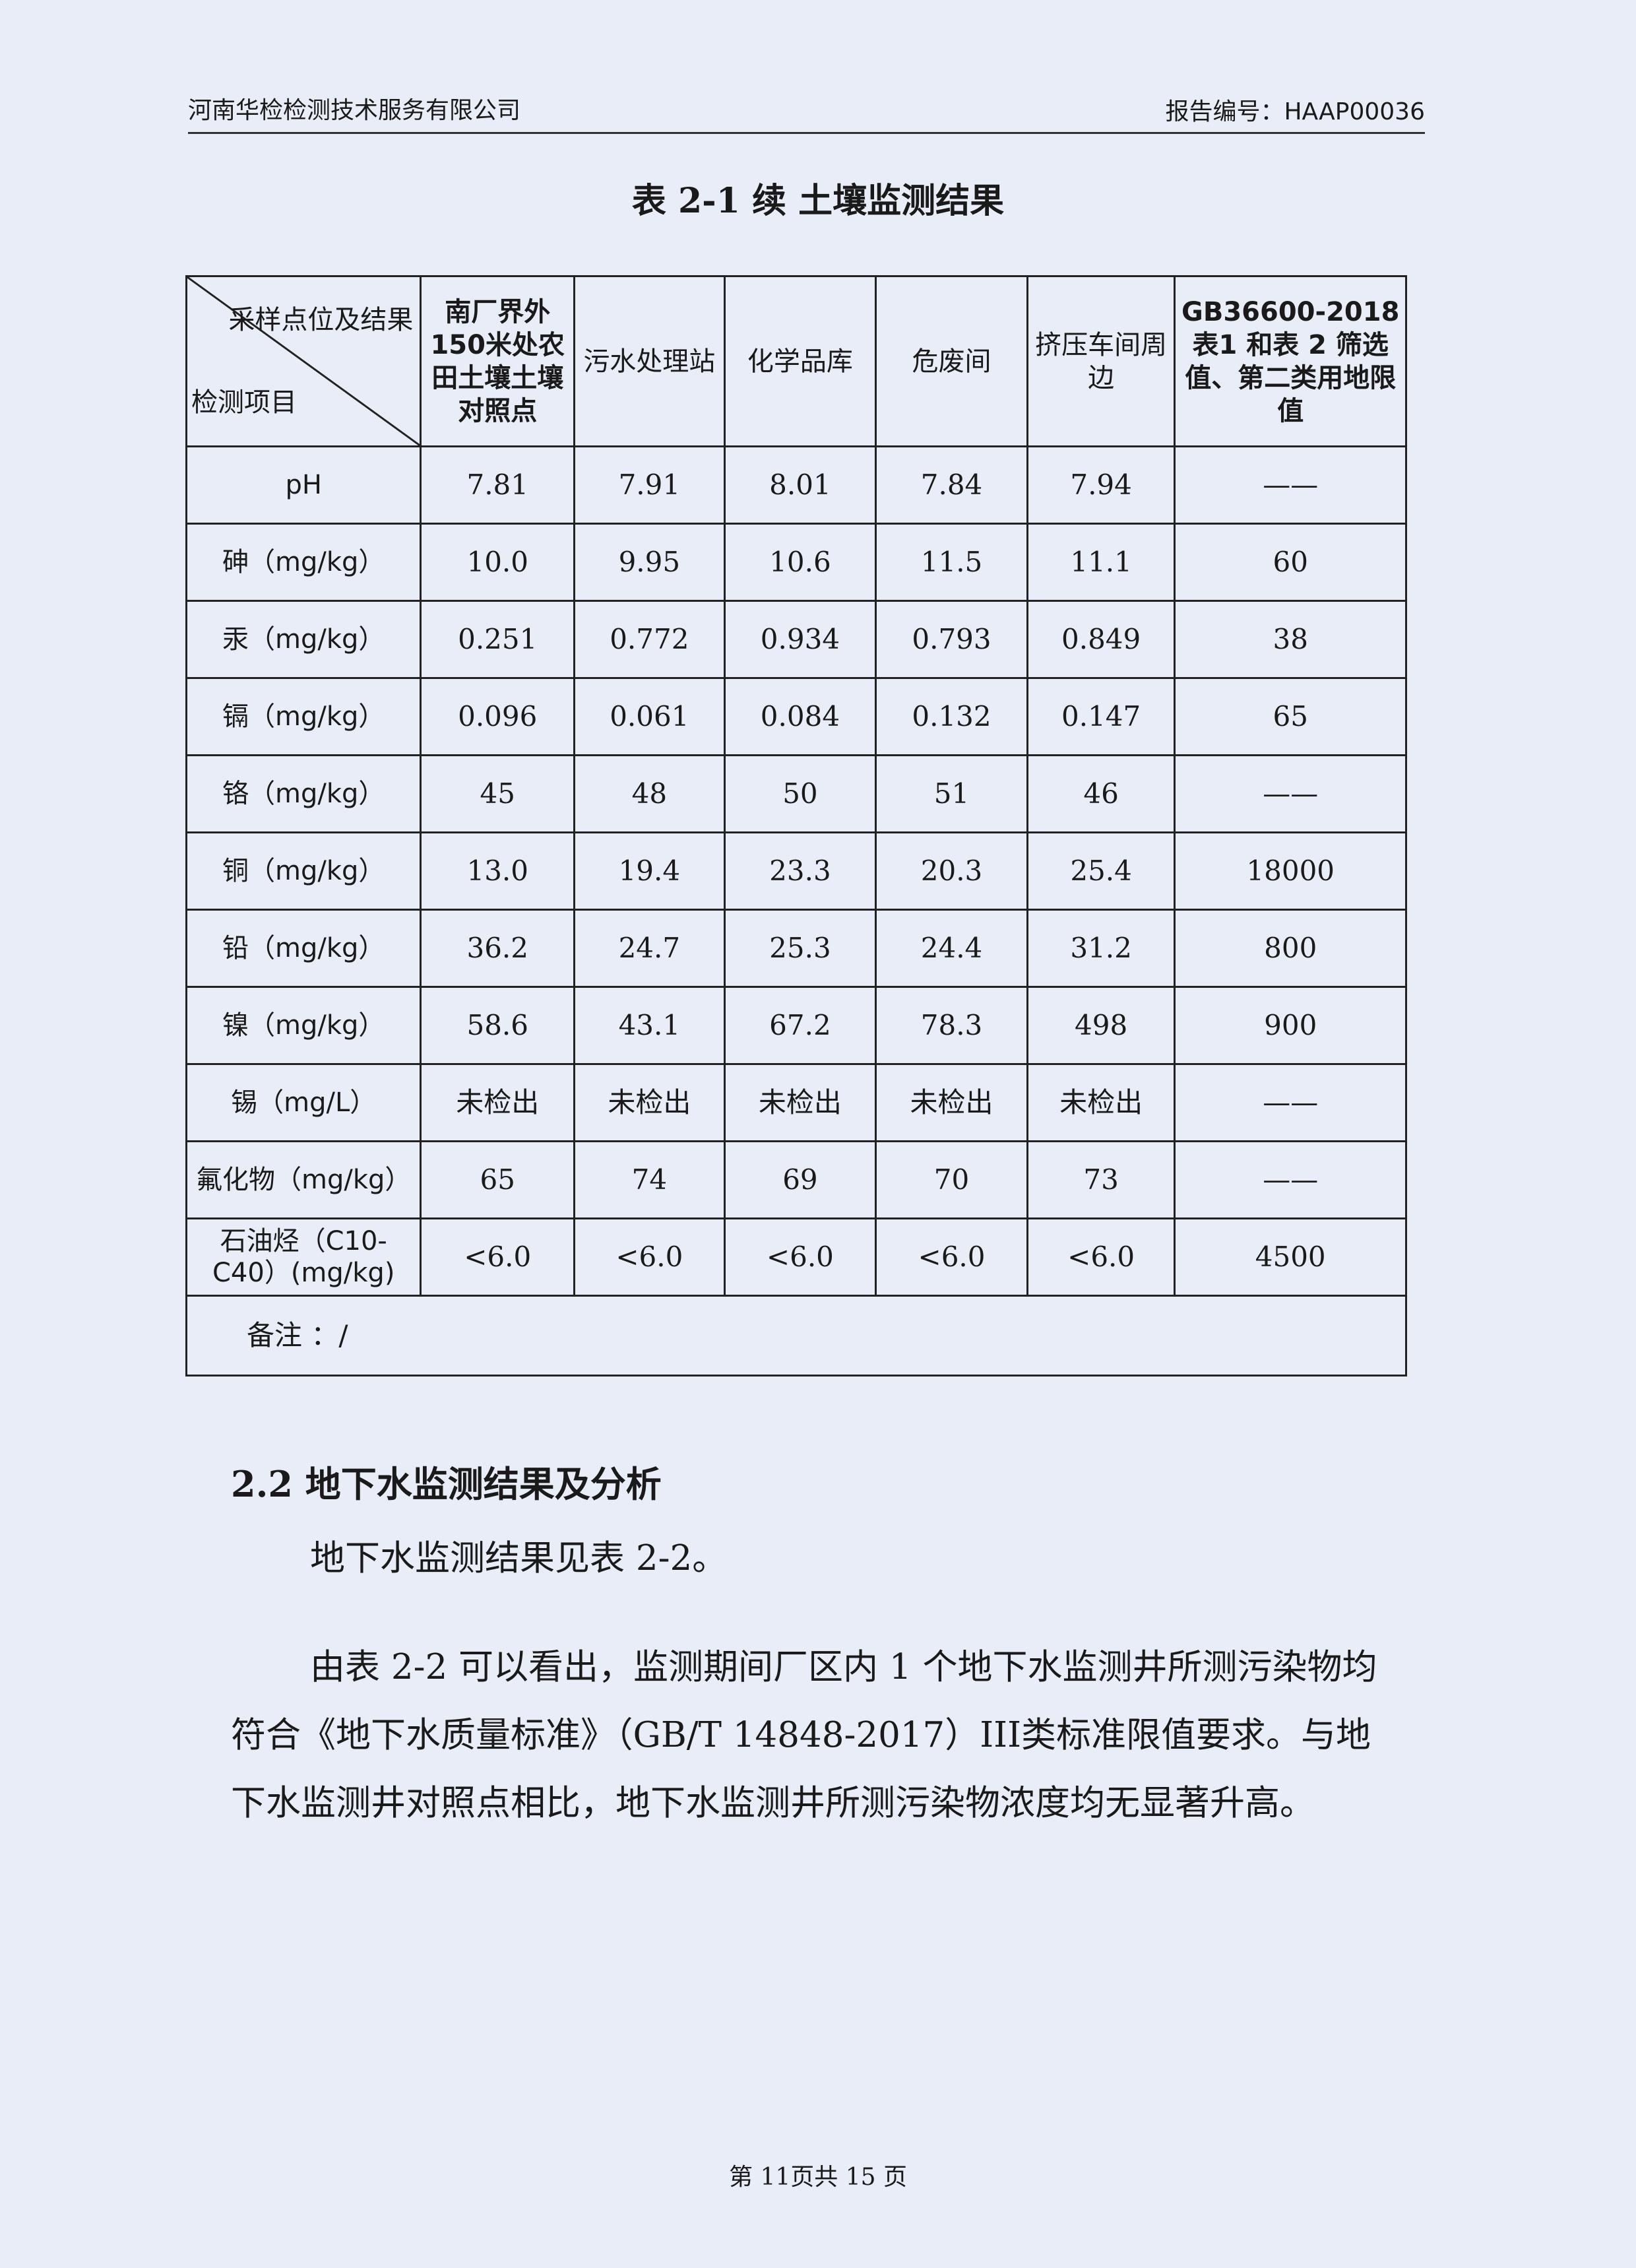  Describe the element at coordinates (800, 1180) in the screenshot. I see `cell-value: 69` at that location.